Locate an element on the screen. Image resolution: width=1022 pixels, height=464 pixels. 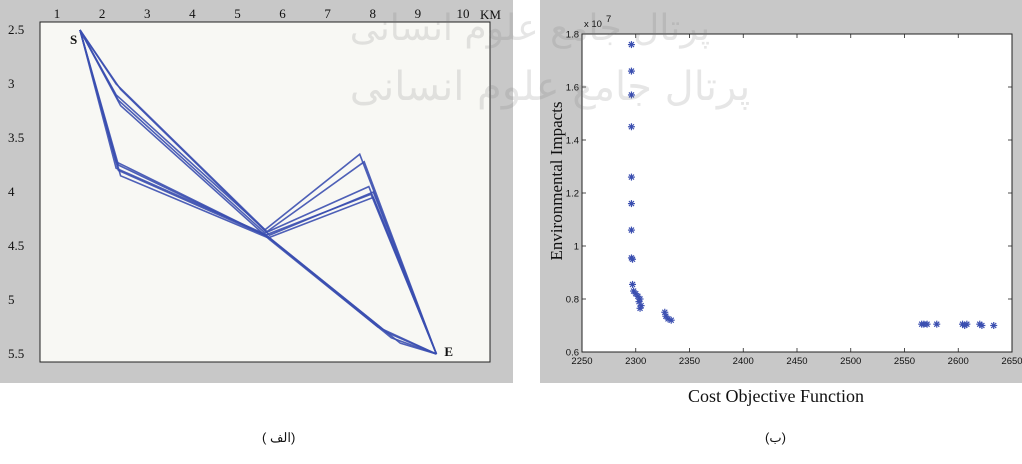
caption-right: (ب) is located at coordinates (775, 437).